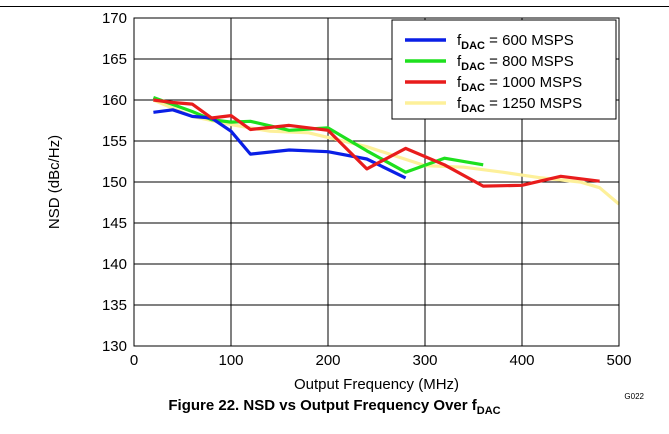  What do you see at coordinates (618, 360) in the screenshot?
I see `x-tick-label: 500` at bounding box center [618, 360].